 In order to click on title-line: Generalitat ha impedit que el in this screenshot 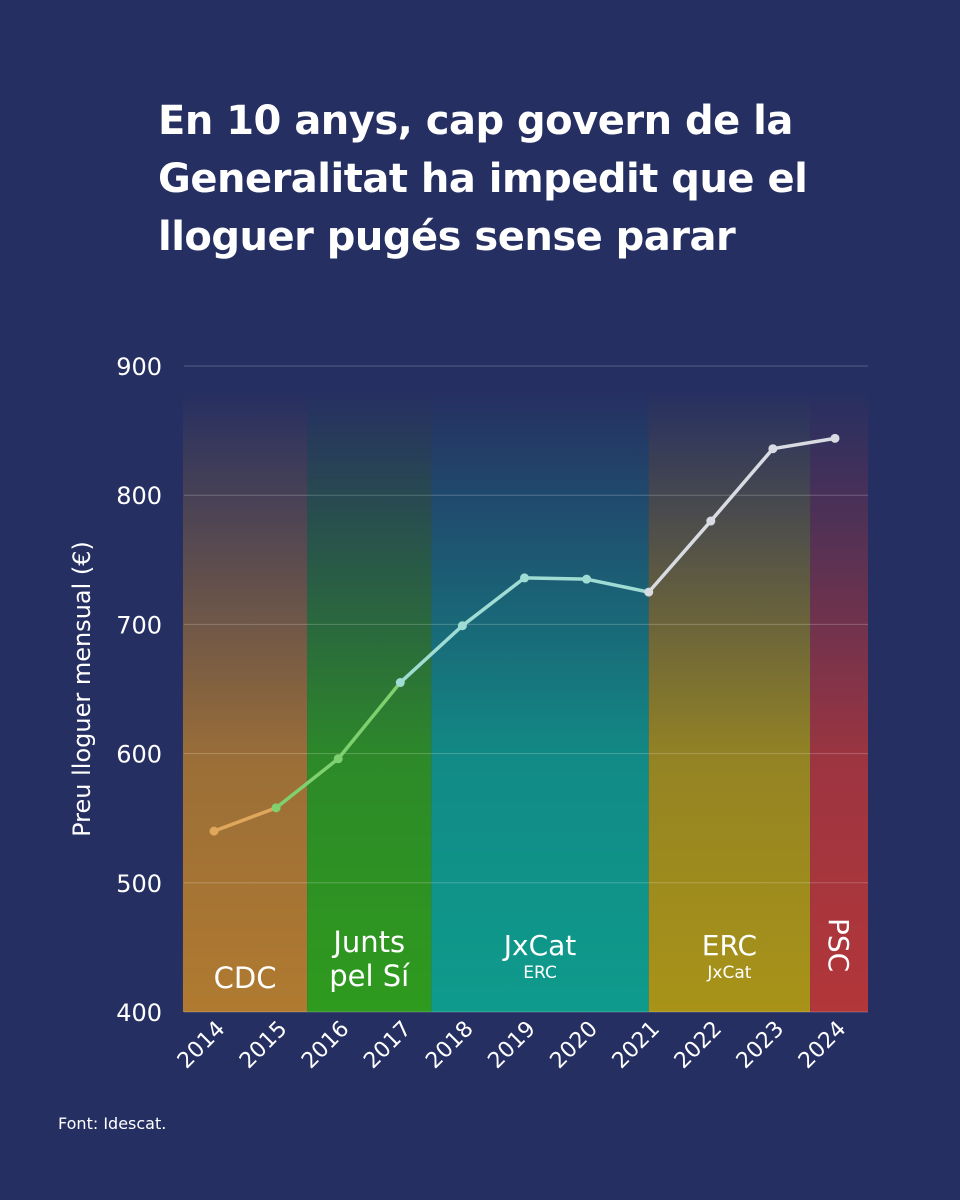, I will do `click(483, 179)`.